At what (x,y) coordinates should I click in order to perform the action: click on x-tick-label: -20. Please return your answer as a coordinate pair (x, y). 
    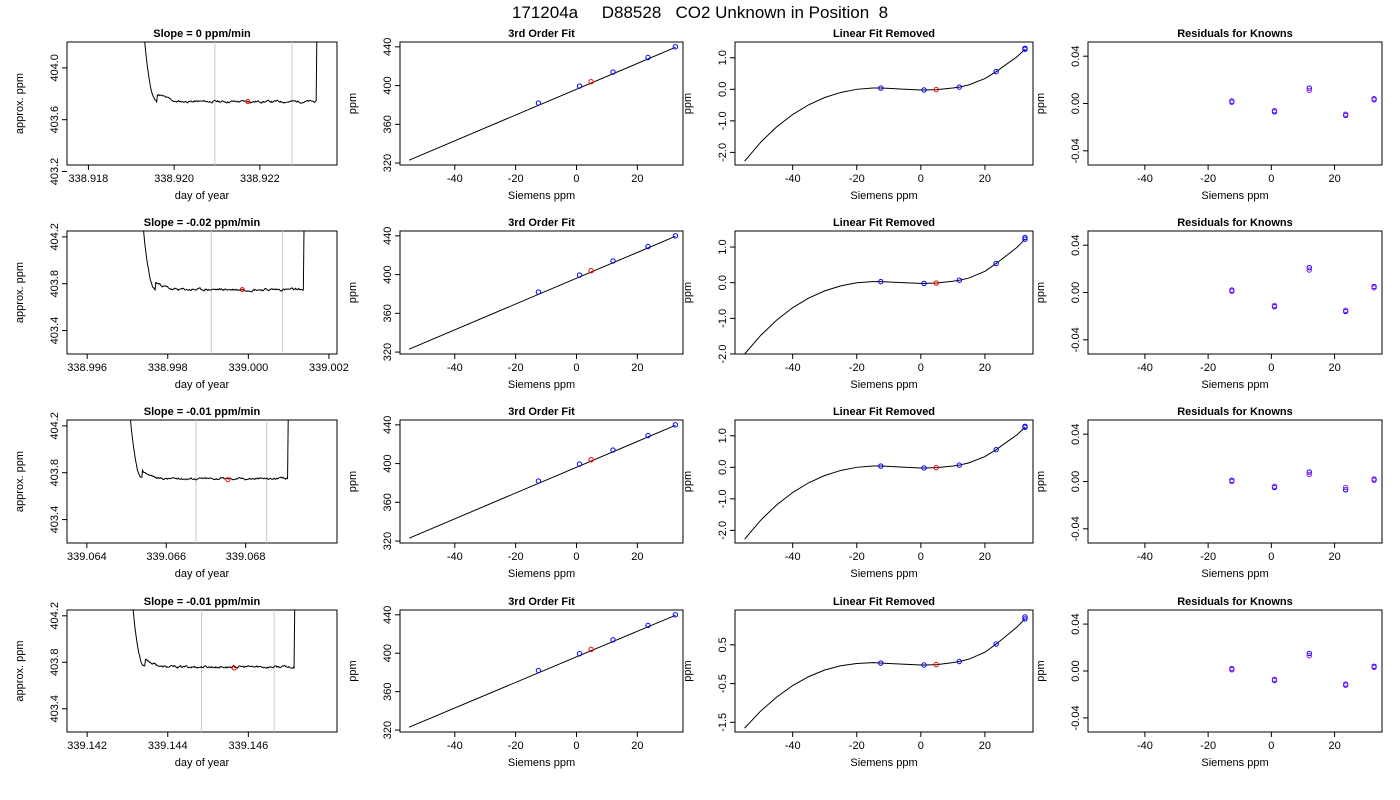
    Looking at the image, I should click on (1208, 557).